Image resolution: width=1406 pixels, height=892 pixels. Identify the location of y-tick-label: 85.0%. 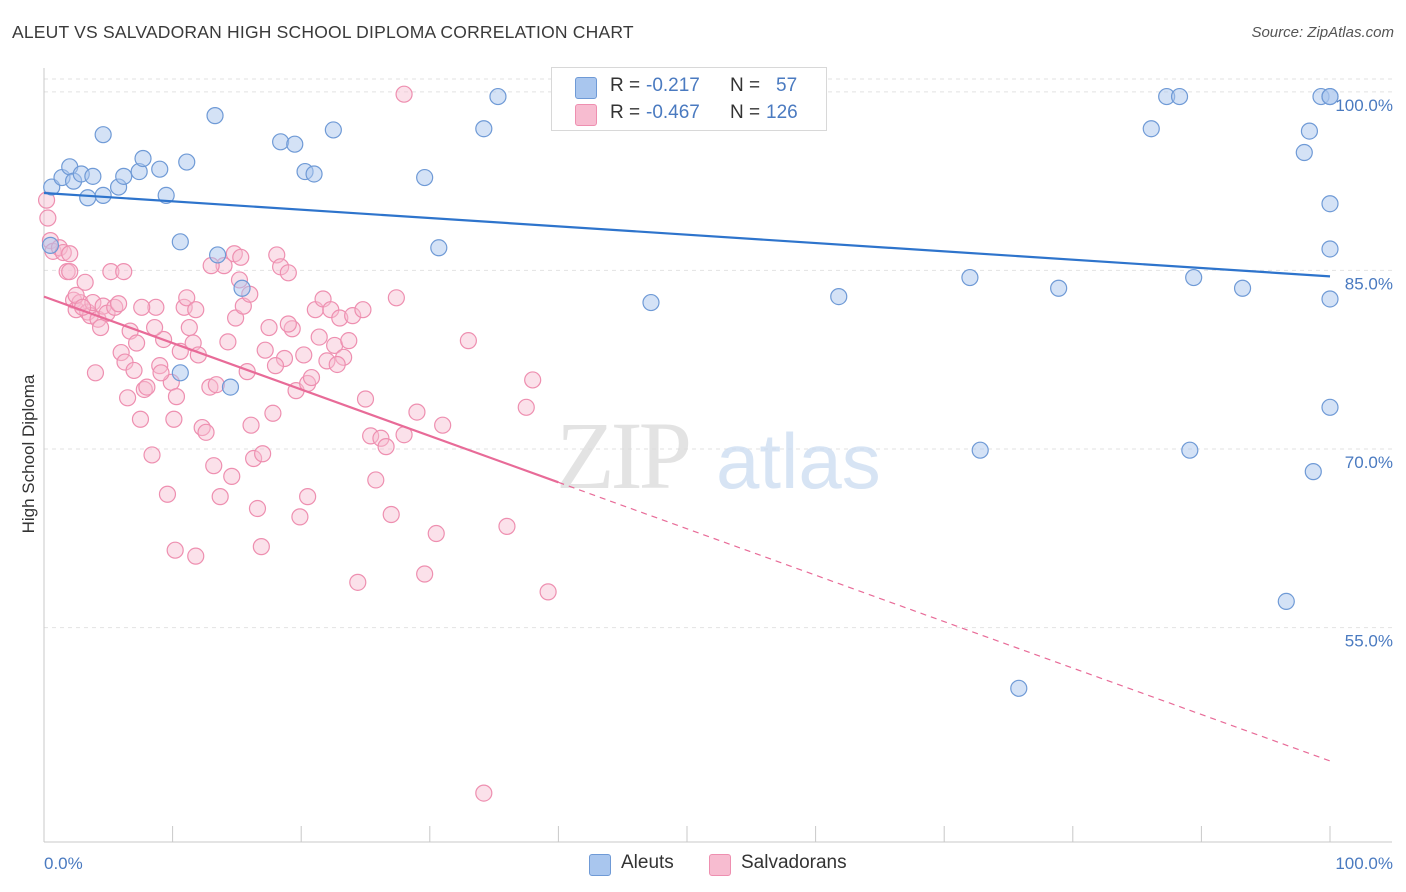
(1369, 283).